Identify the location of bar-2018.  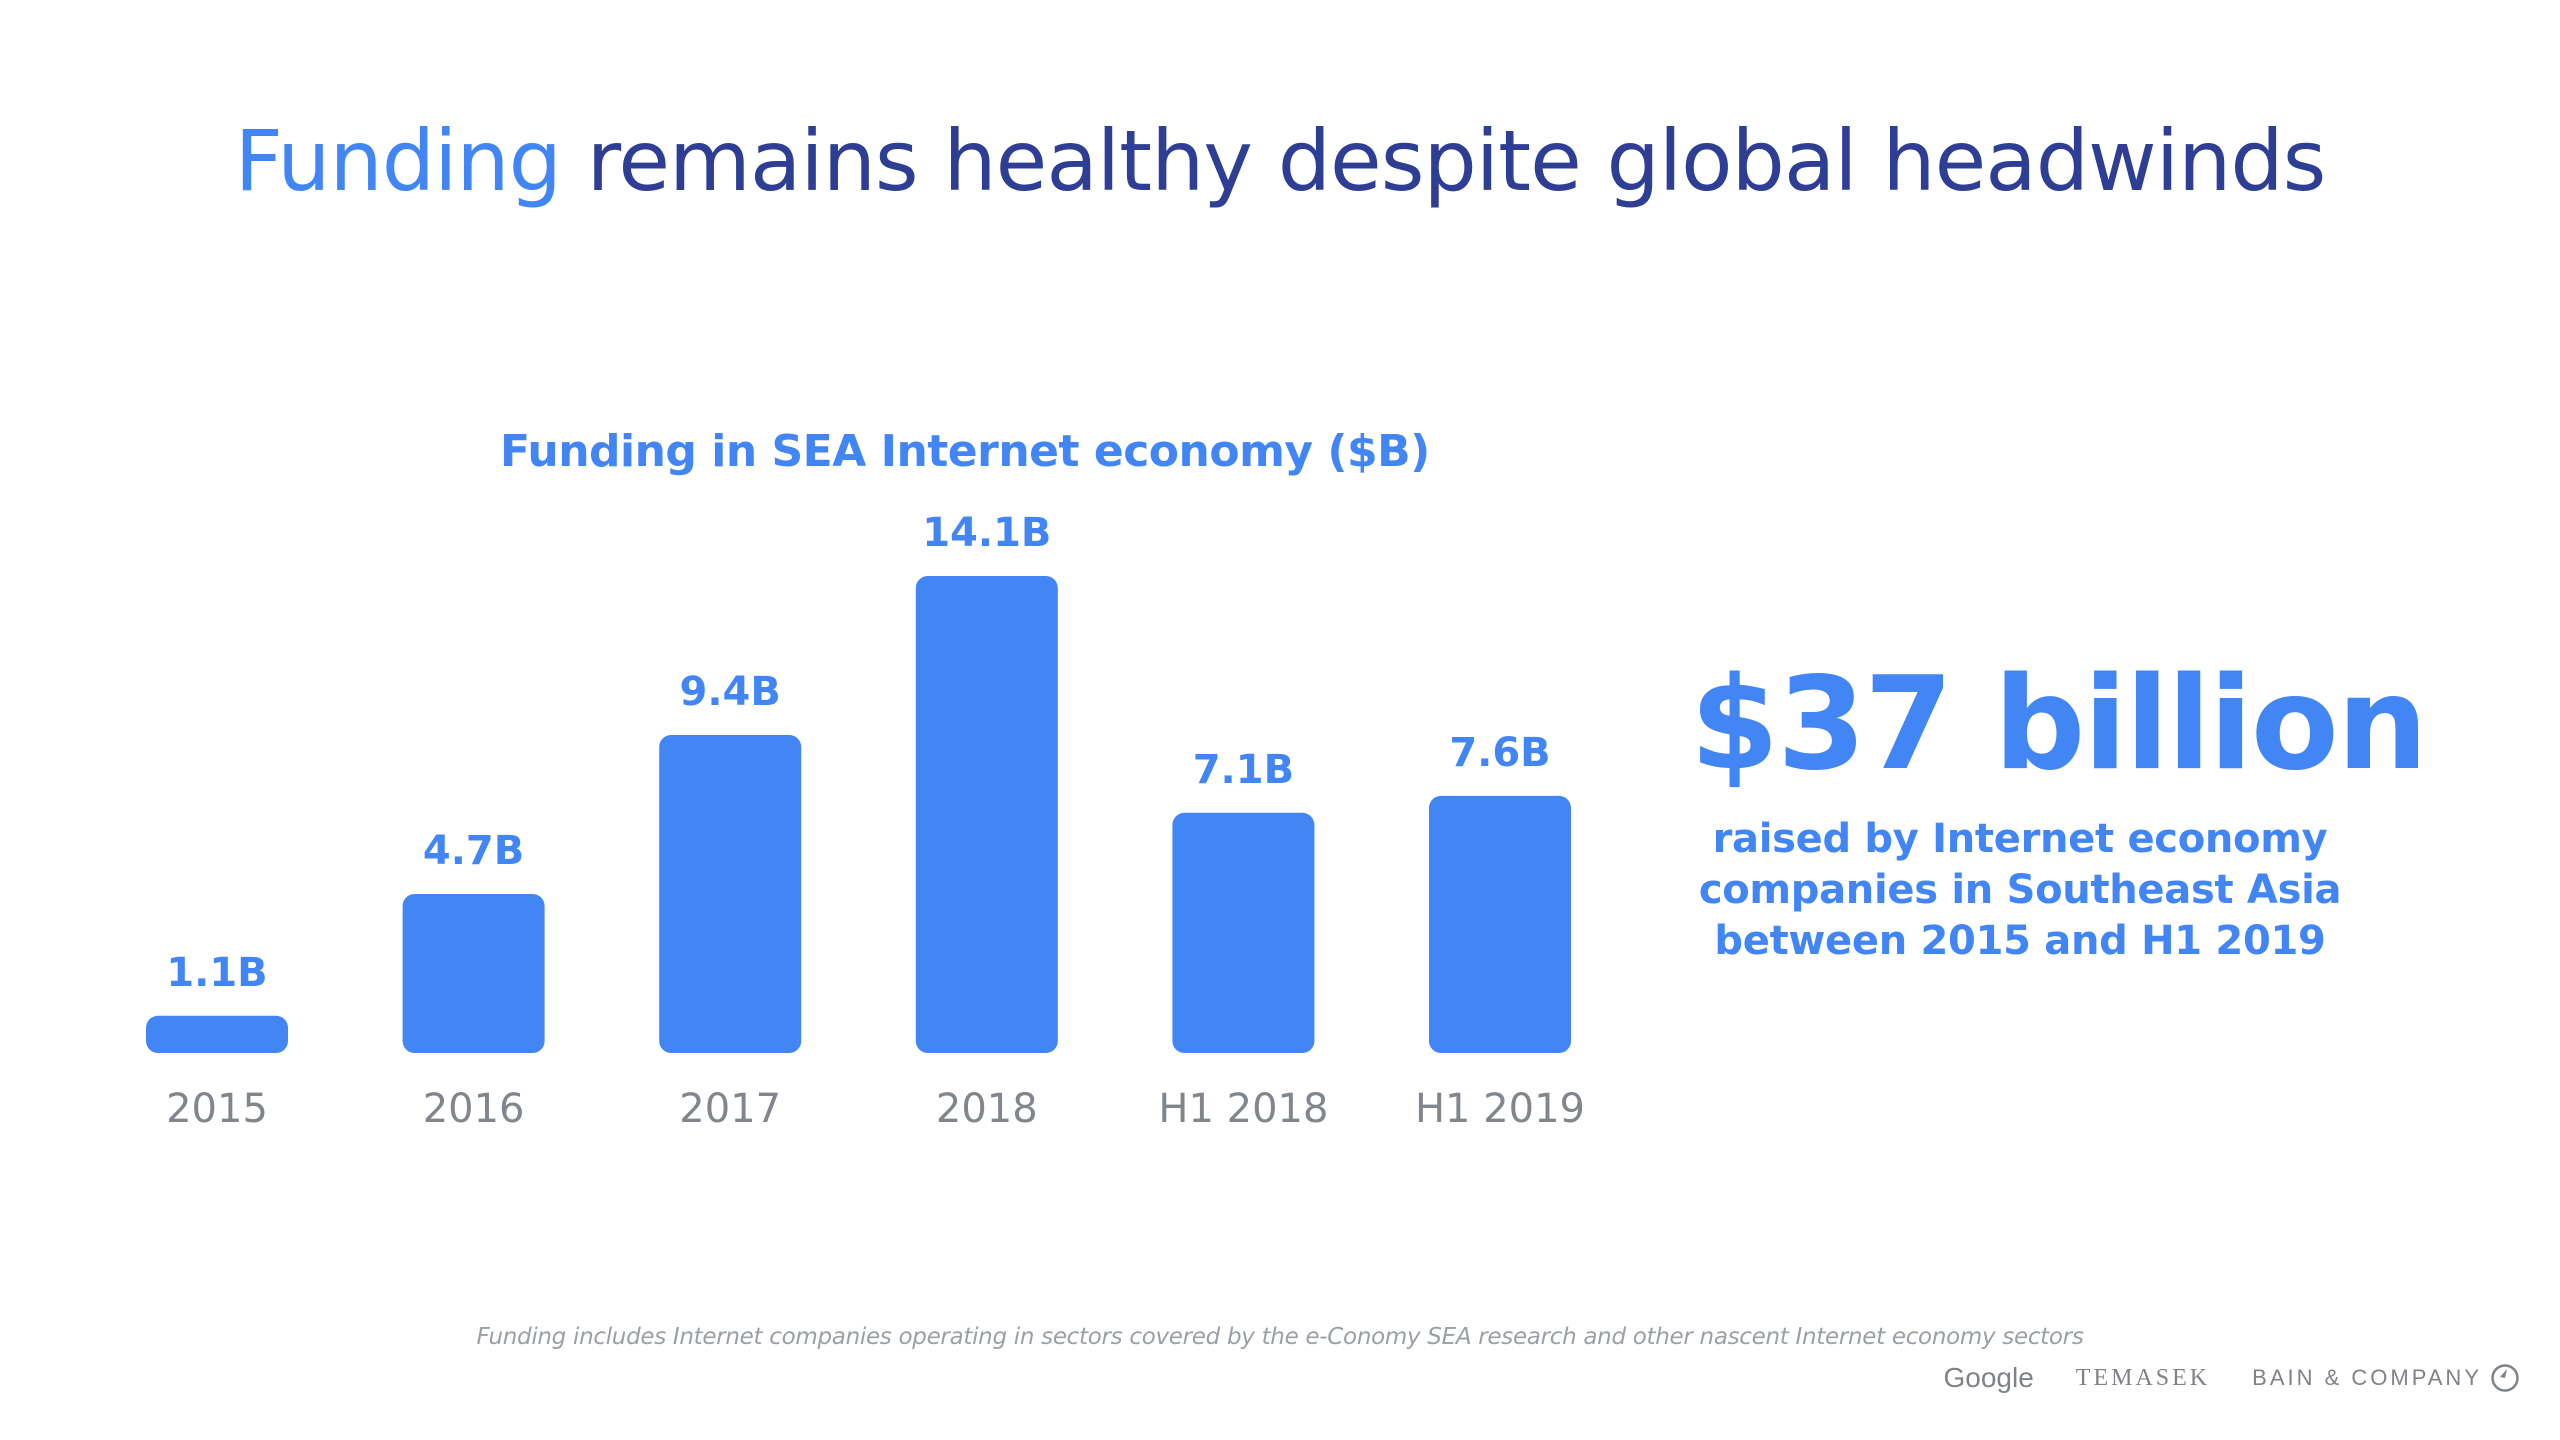
(986, 814).